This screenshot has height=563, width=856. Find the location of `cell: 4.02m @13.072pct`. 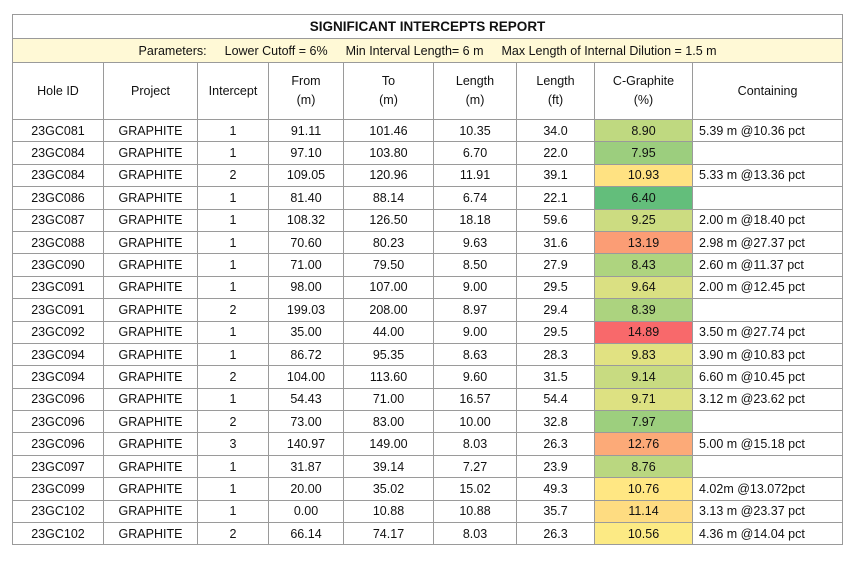

cell: 4.02m @13.072pct is located at coordinates (767, 489).